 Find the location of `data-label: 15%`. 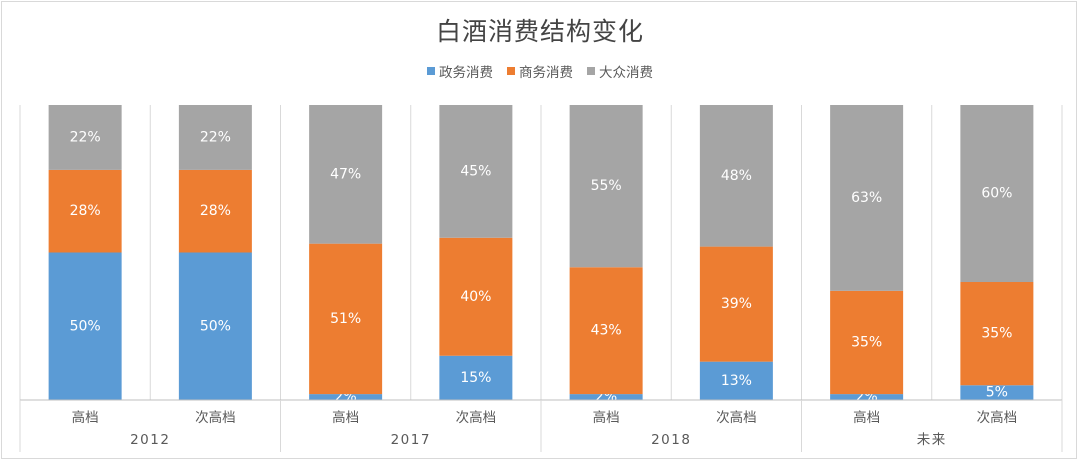

data-label: 15% is located at coordinates (475, 378).